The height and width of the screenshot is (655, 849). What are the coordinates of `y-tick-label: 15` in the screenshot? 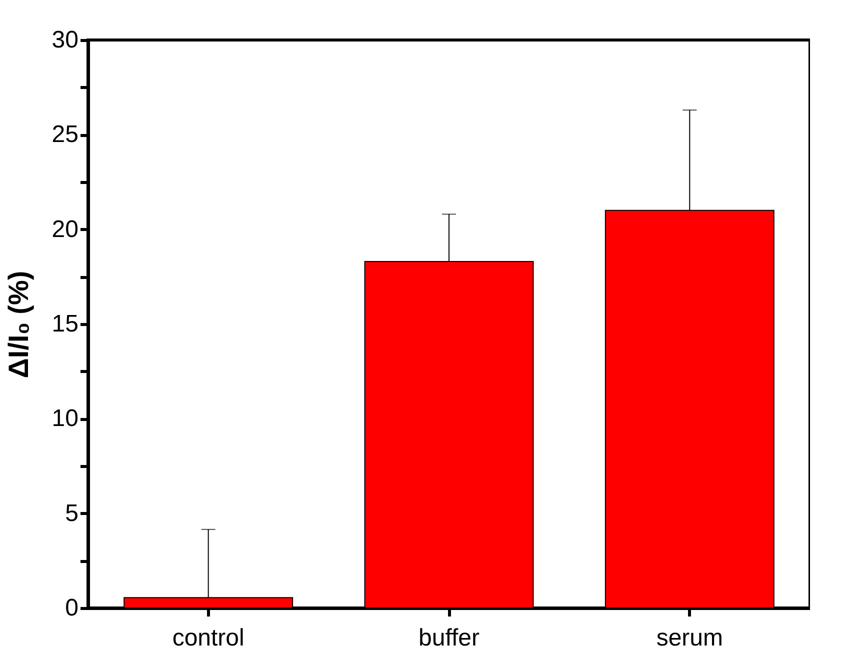 It's located at (65, 324).